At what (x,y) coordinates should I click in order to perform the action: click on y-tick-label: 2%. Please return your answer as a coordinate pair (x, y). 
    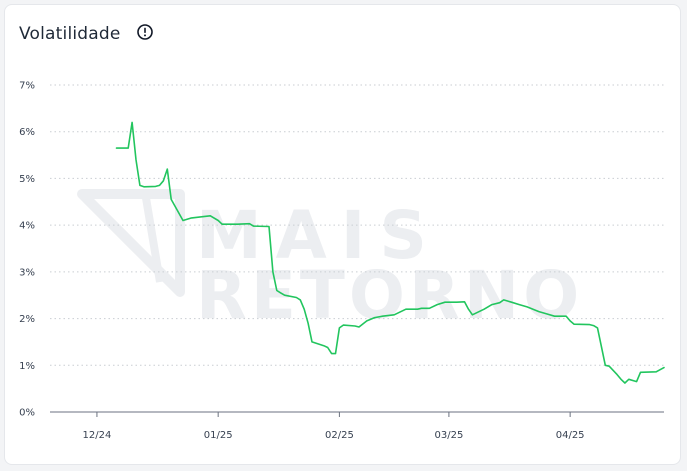
    Looking at the image, I should click on (27, 319).